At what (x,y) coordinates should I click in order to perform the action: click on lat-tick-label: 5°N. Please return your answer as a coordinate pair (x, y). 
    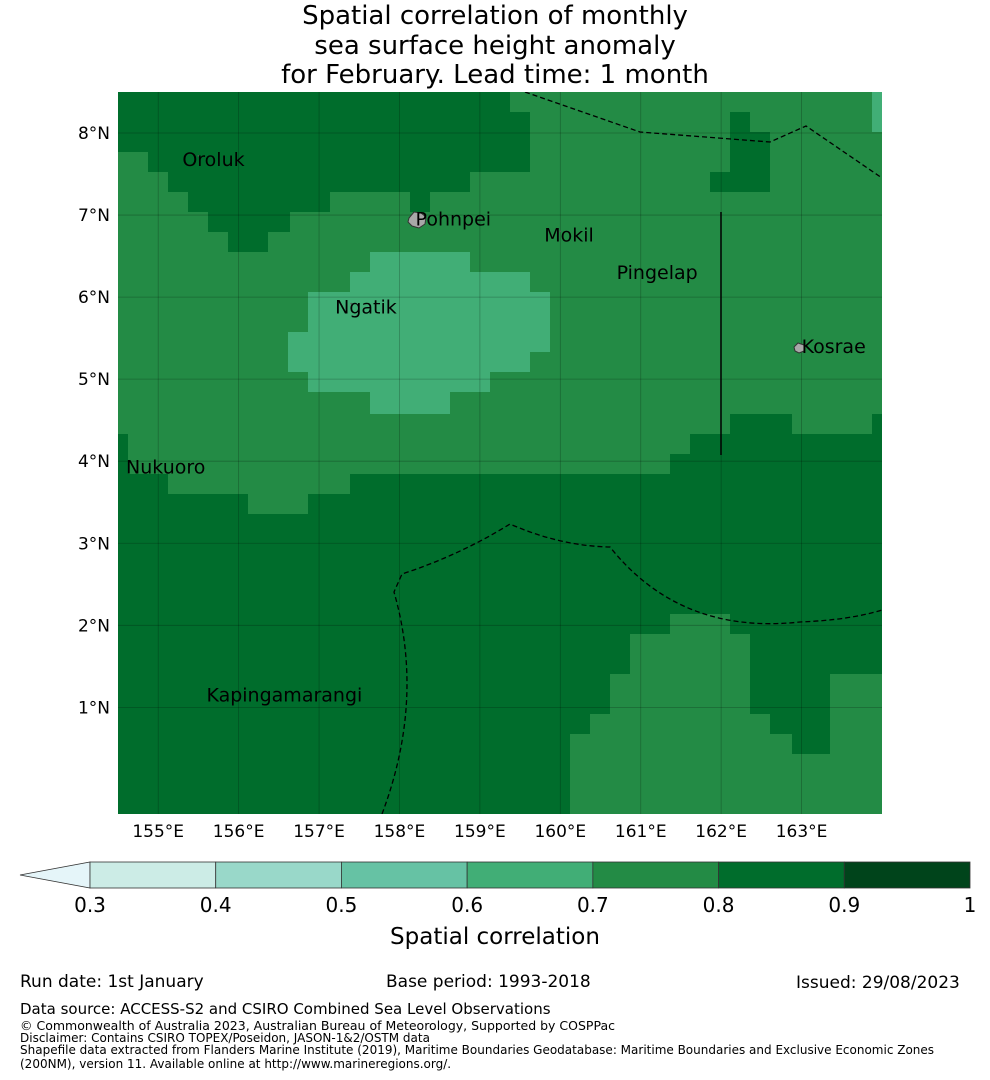
    Looking at the image, I should click on (94, 380).